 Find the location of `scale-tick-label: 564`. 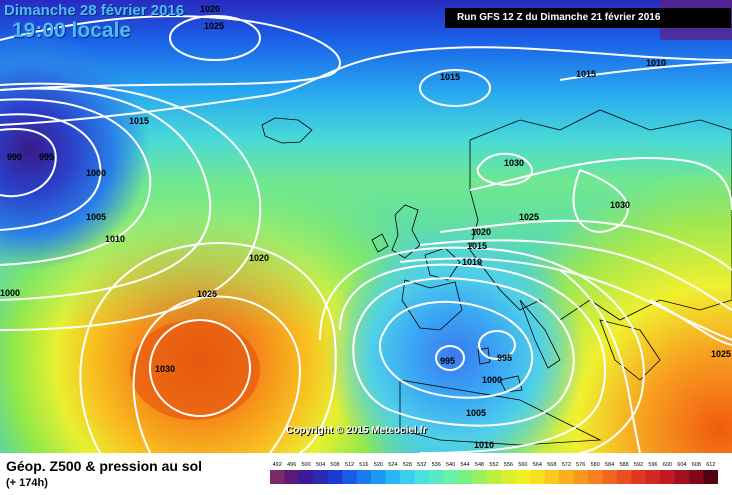

scale-tick-label: 564 is located at coordinates (537, 465).